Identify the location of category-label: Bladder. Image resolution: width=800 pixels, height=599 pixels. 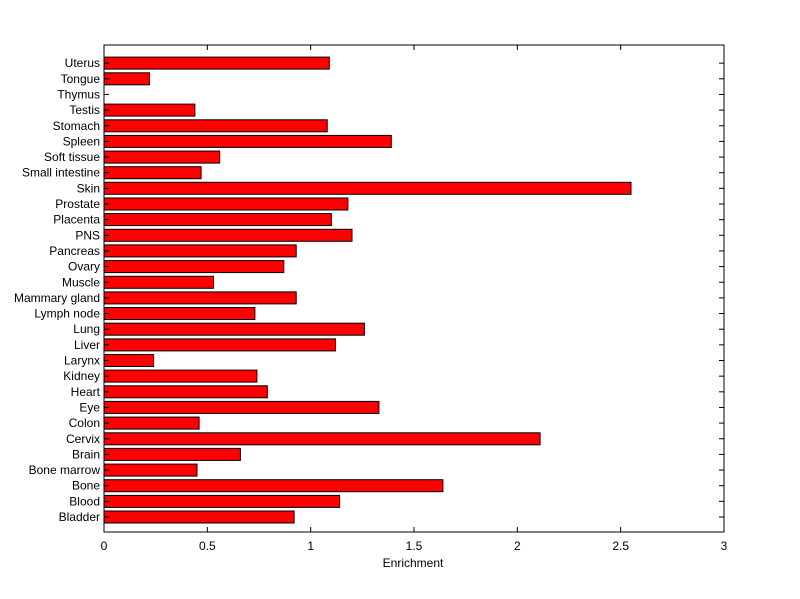
(79, 517).